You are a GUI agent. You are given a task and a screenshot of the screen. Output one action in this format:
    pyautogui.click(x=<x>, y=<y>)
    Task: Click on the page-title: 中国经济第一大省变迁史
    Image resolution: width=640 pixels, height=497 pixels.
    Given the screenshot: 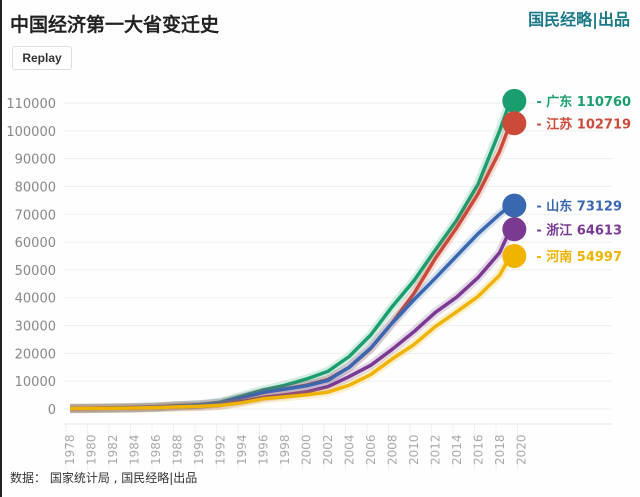 What is the action you would take?
    pyautogui.click(x=115, y=25)
    